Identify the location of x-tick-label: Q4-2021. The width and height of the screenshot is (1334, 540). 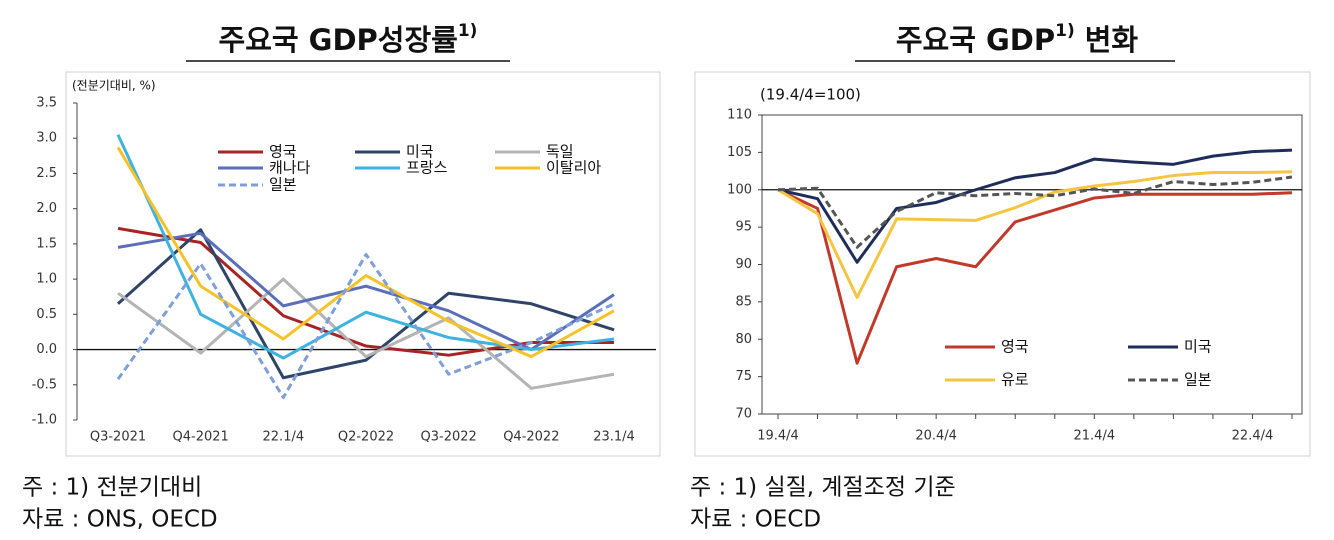
(201, 437).